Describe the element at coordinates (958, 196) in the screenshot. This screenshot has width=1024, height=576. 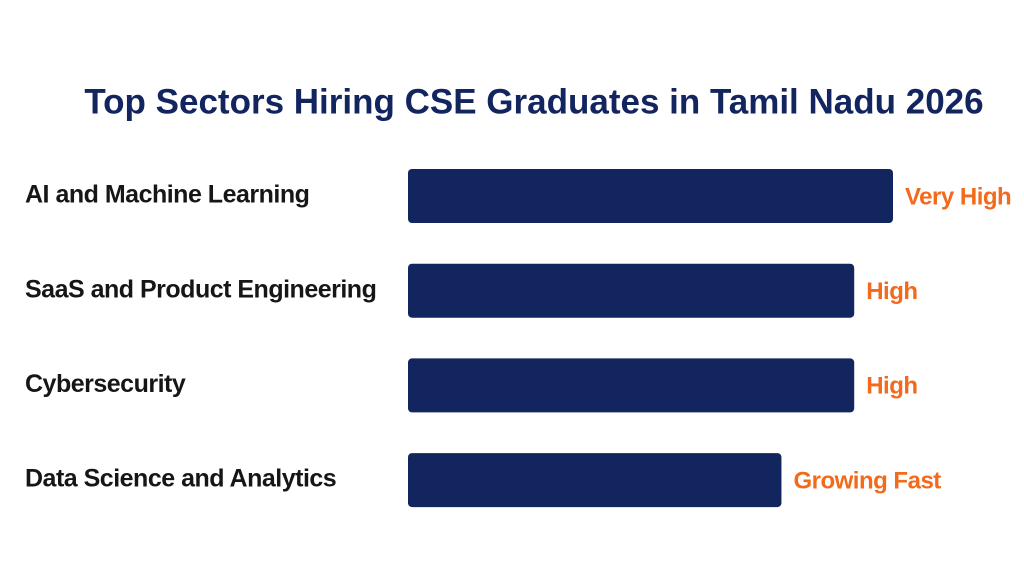
I see `value-label: Very High` at that location.